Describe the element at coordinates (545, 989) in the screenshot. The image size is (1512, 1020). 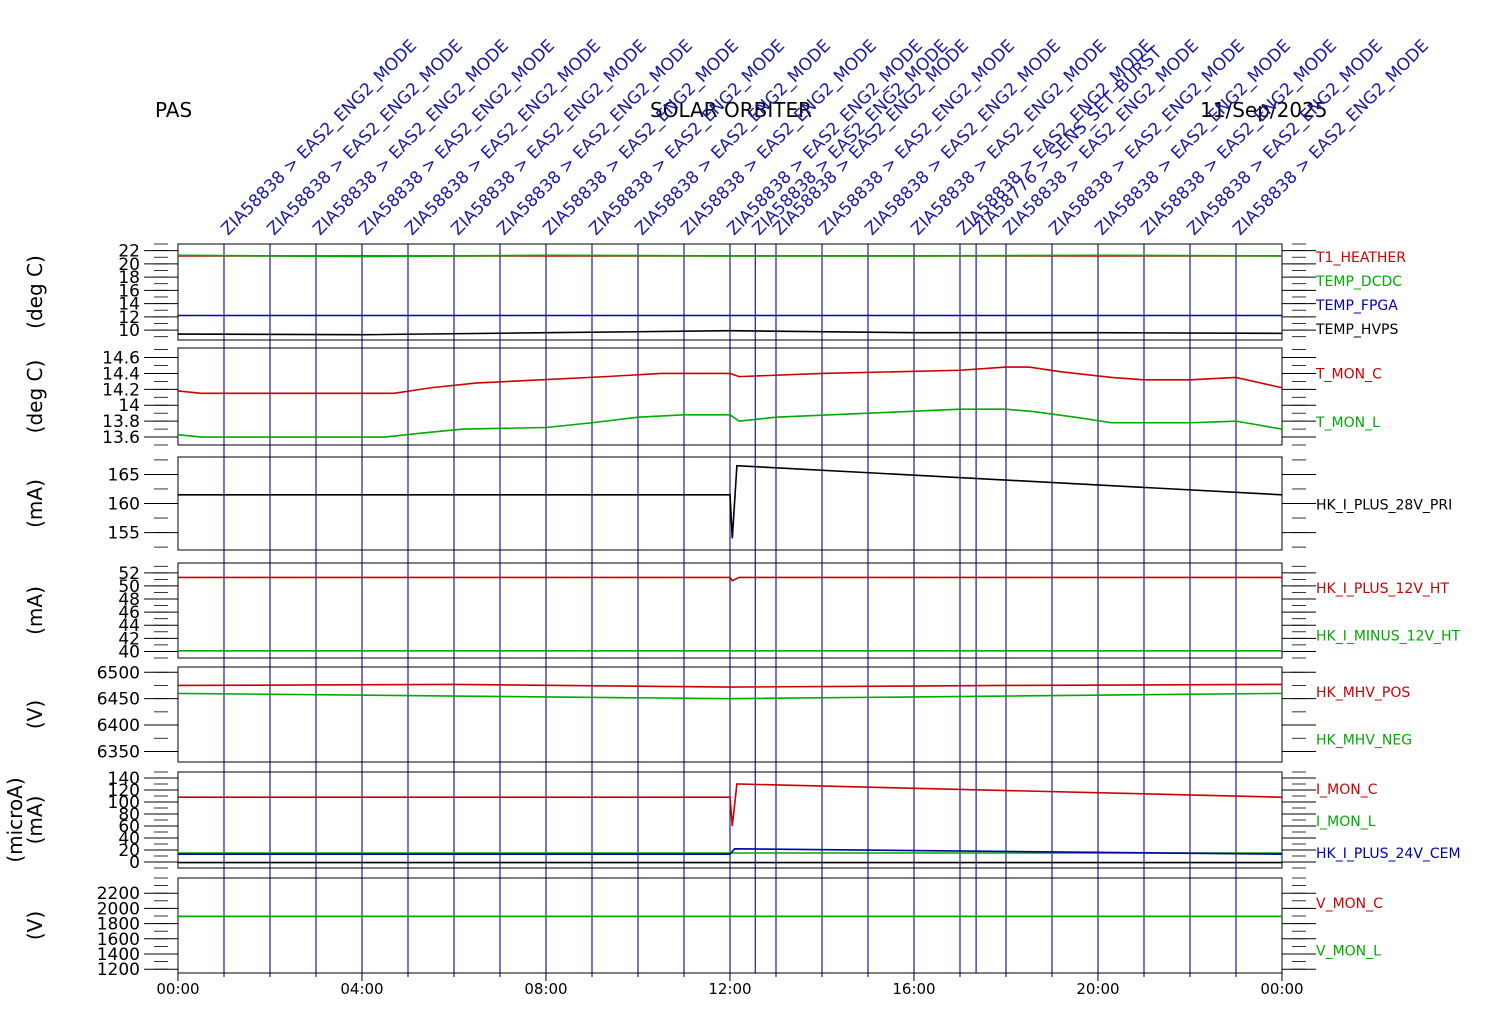
I see `x-tick-label: 08:00` at that location.